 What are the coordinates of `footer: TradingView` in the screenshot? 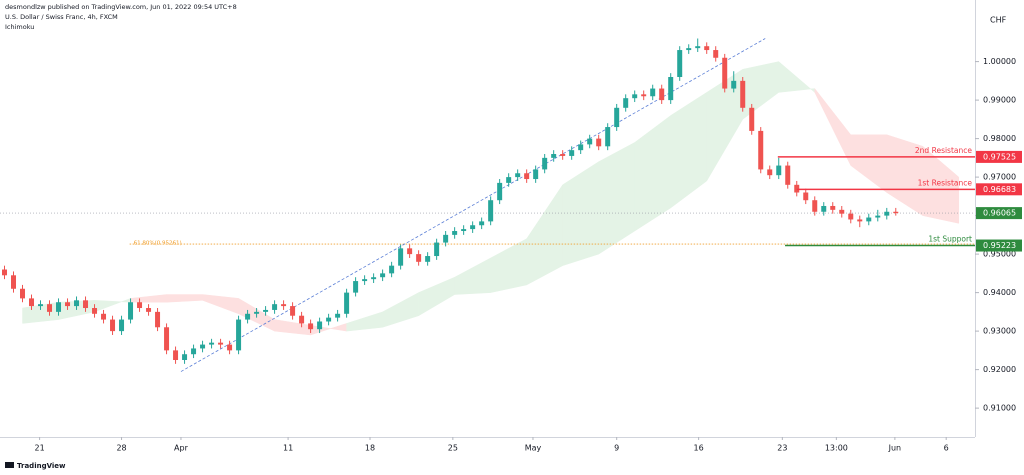 It's located at (41, 466).